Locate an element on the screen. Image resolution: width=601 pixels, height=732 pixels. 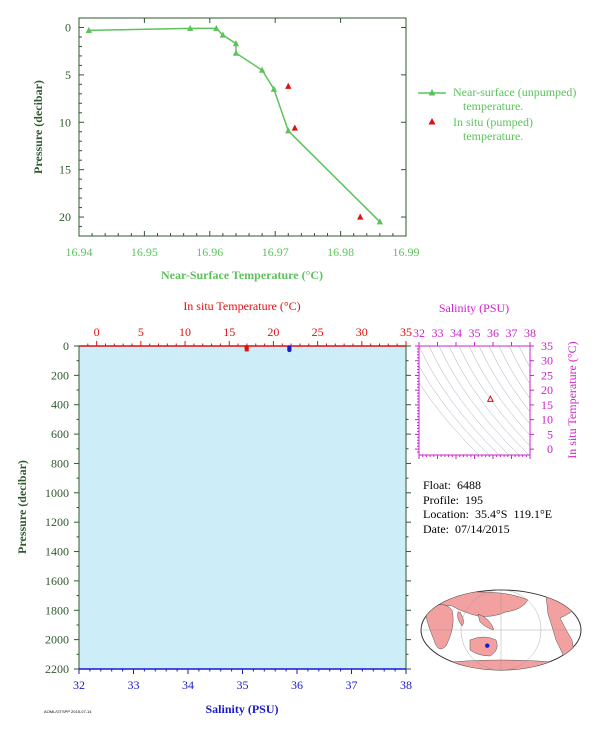
date-label: Date: is located at coordinates (436, 528).